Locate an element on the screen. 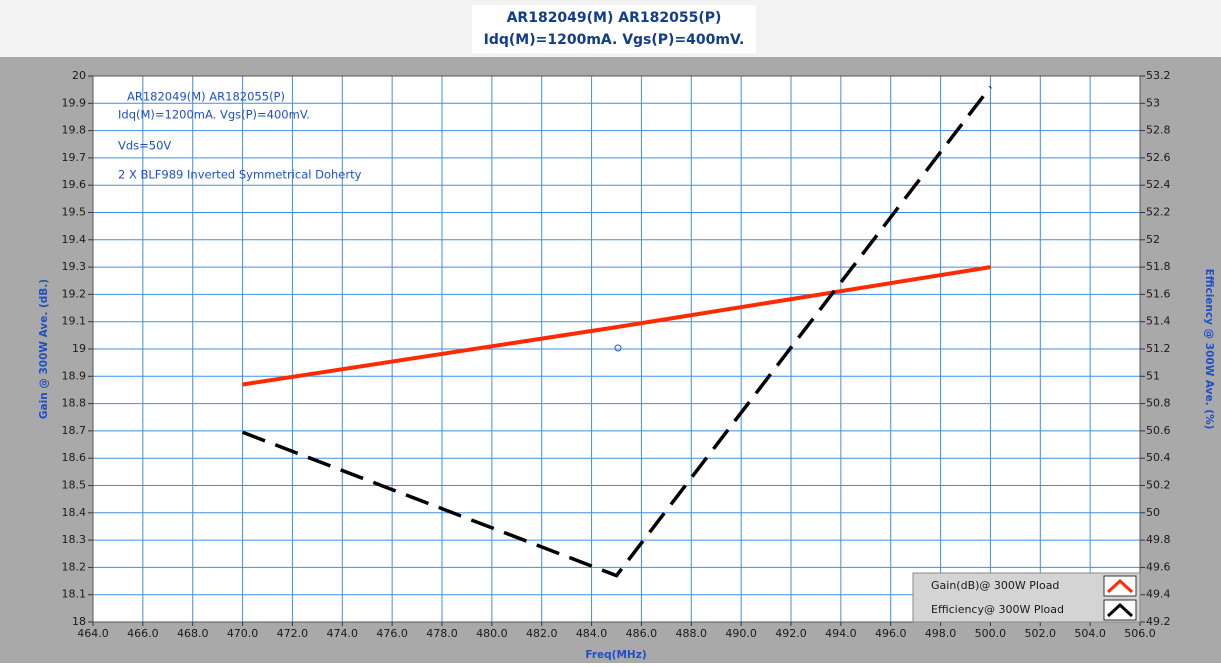  x-tick-label: 468.0 is located at coordinates (193, 633).